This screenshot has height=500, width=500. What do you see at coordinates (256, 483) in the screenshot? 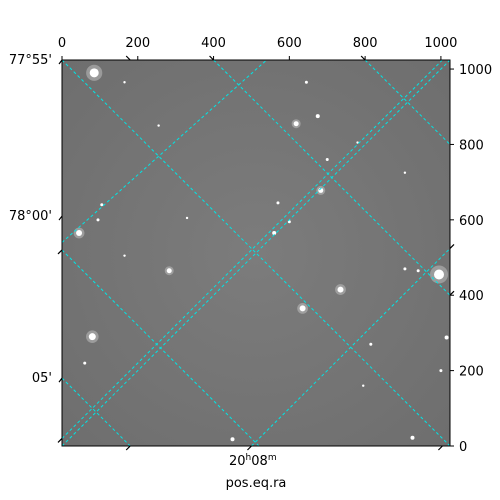
I see `x-axis-title: pos.eq.ra` at bounding box center [256, 483].